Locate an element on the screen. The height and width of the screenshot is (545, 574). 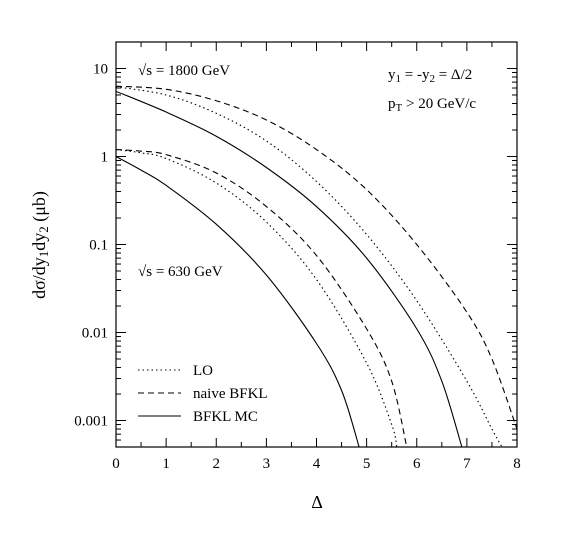
x-axis-label: Δ is located at coordinates (317, 502).